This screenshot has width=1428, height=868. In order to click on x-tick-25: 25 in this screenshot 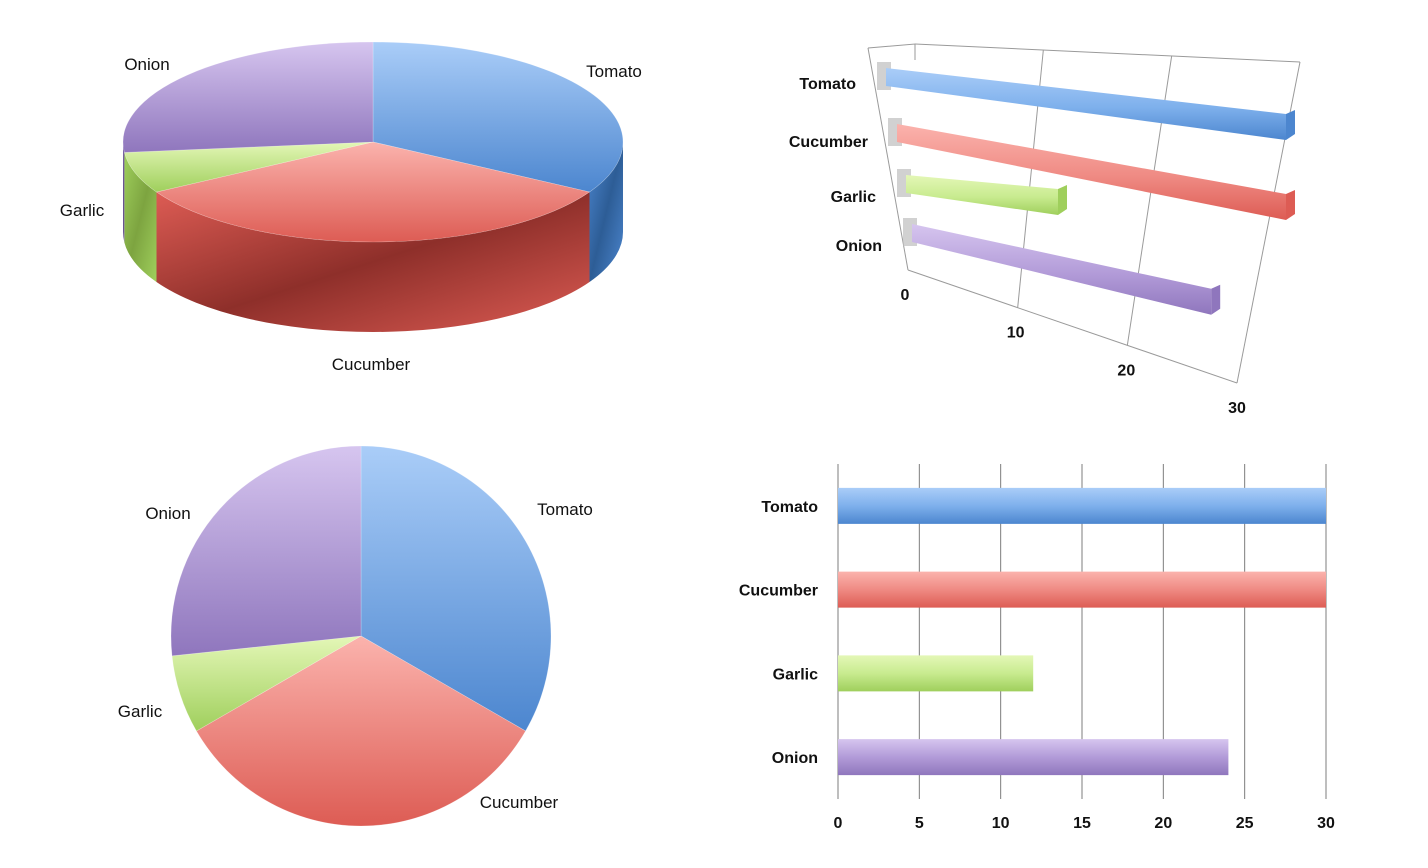, I will do `click(1245, 823)`.